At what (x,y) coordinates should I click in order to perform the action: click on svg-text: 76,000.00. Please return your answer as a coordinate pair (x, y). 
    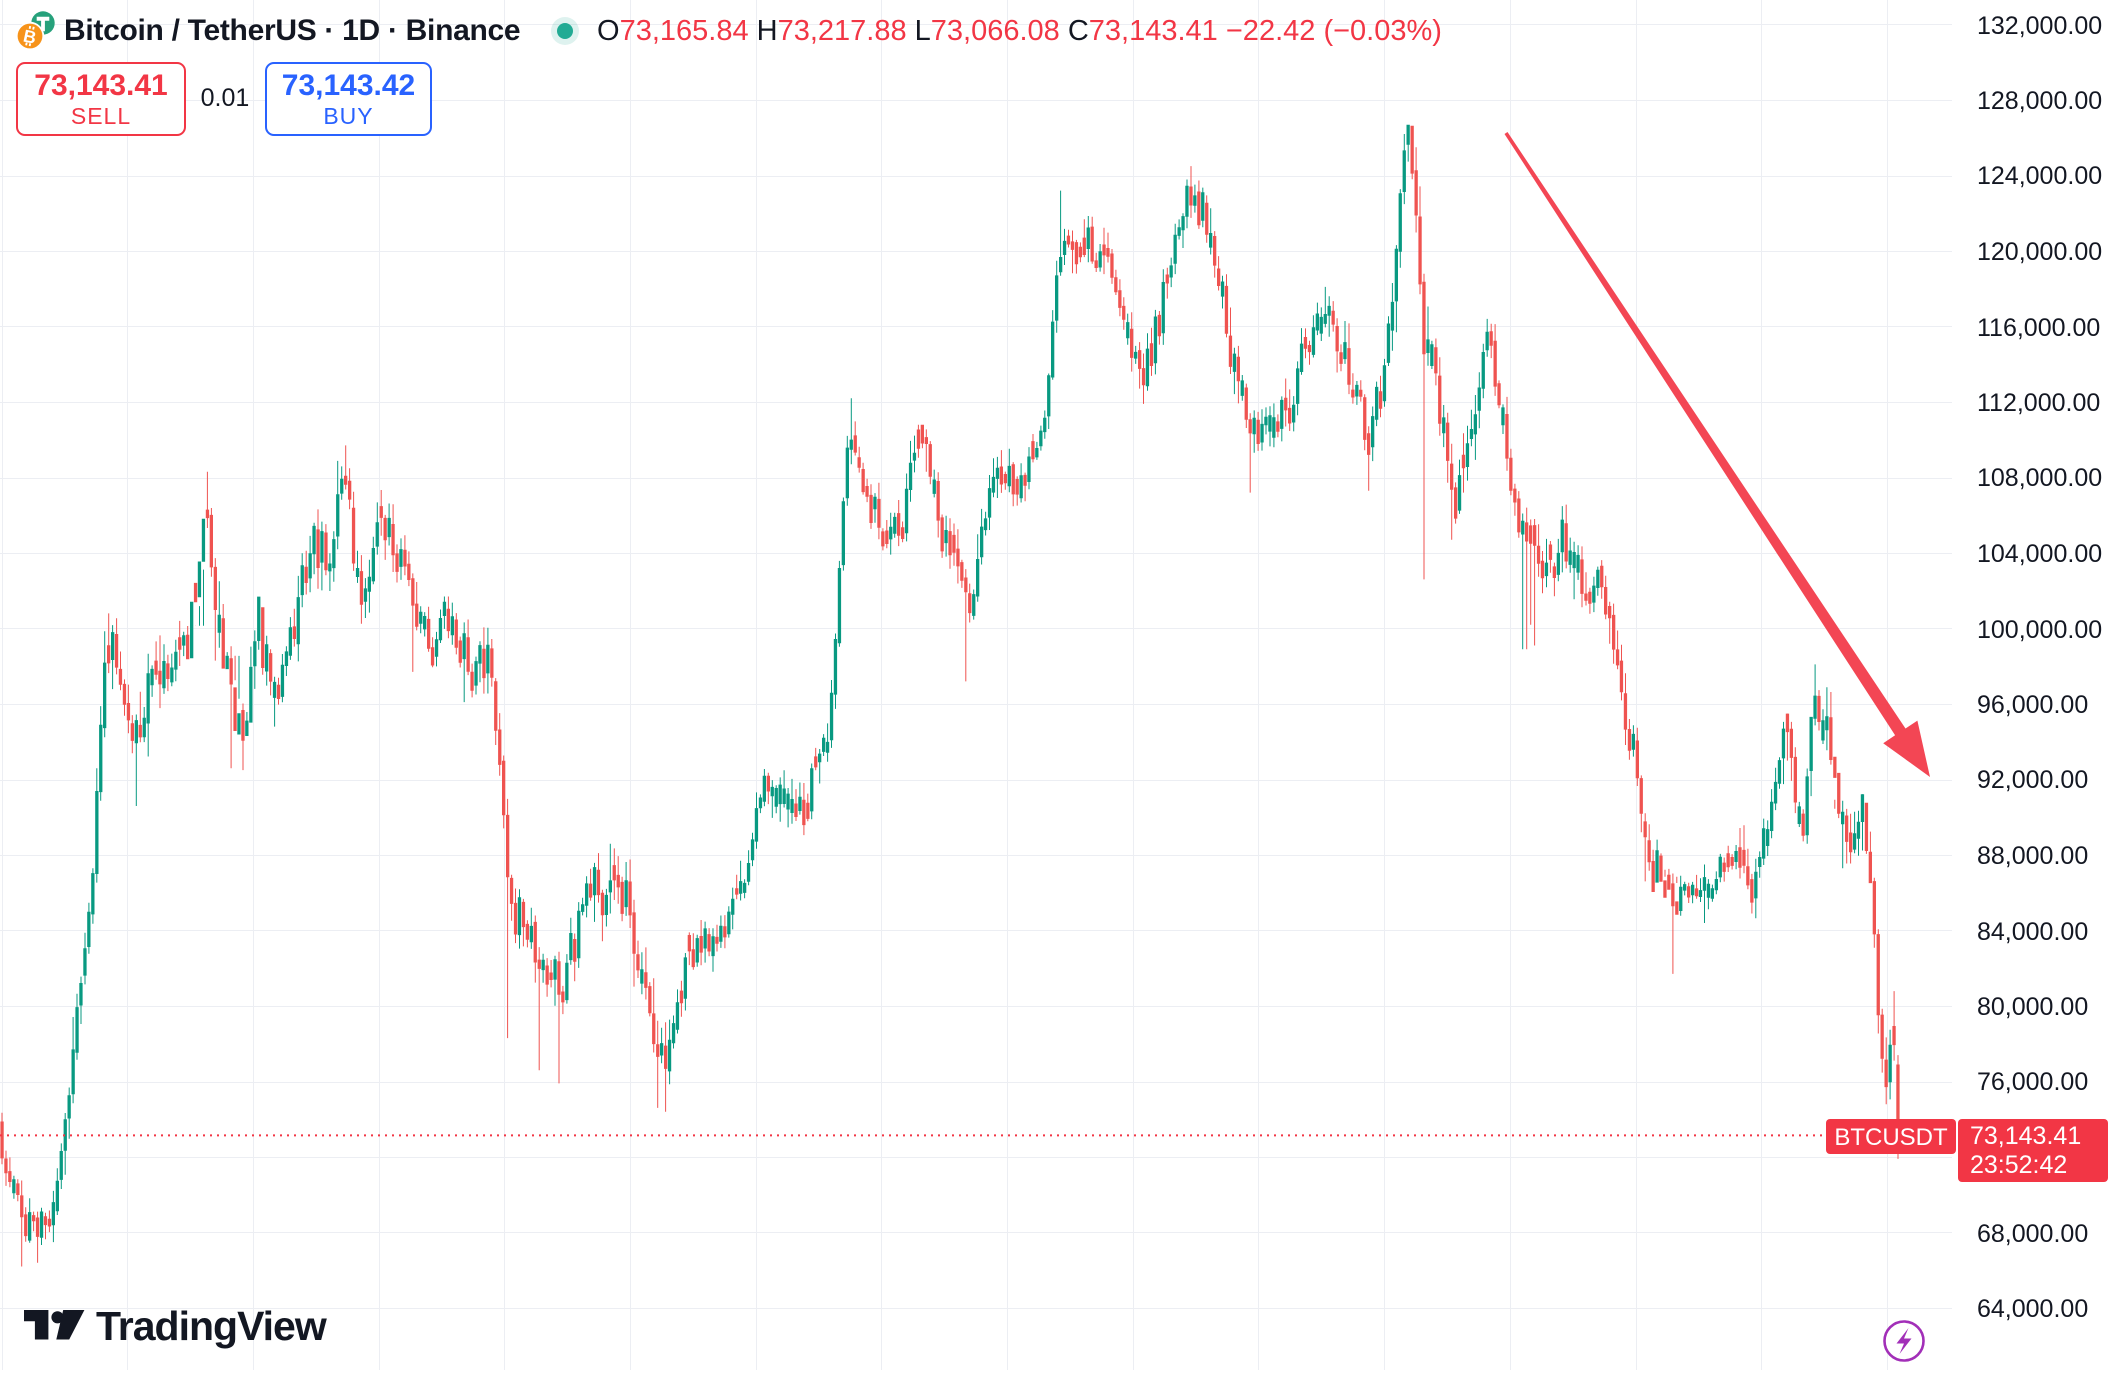
    Looking at the image, I should click on (2032, 1082).